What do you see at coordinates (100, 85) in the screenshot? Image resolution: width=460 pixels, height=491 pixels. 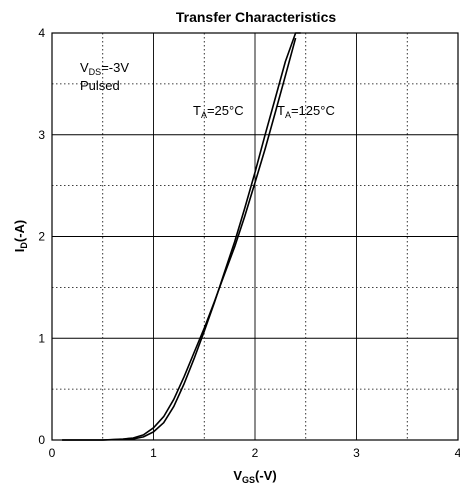 I see `pulsed-annotation: Pulsed` at bounding box center [100, 85].